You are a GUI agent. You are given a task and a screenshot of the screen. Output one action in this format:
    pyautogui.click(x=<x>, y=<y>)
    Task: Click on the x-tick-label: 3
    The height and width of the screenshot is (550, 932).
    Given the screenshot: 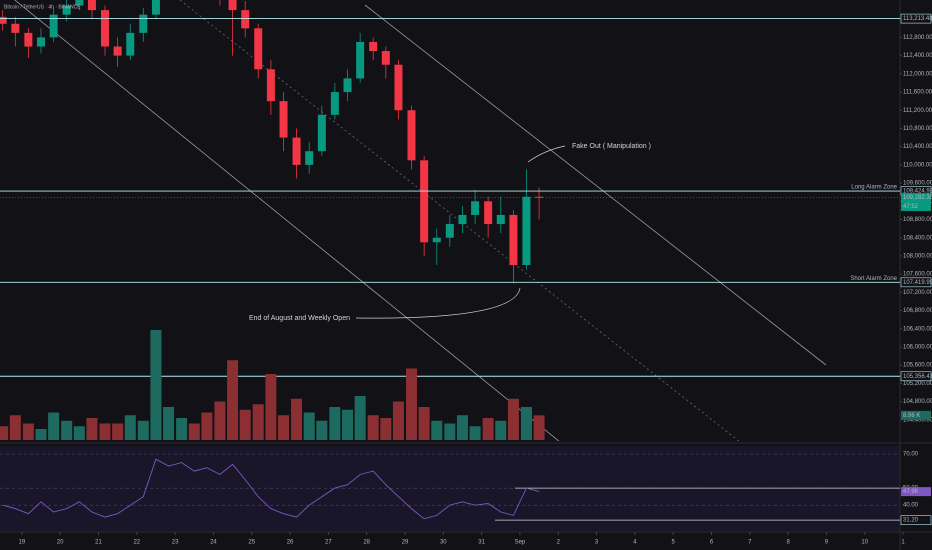 What is the action you would take?
    pyautogui.click(x=597, y=543)
    